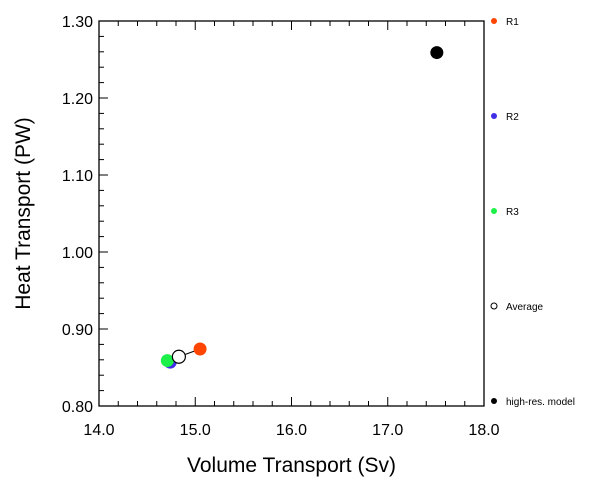 The height and width of the screenshot is (486, 590). Describe the element at coordinates (512, 212) in the screenshot. I see `legend-label: R3` at that location.